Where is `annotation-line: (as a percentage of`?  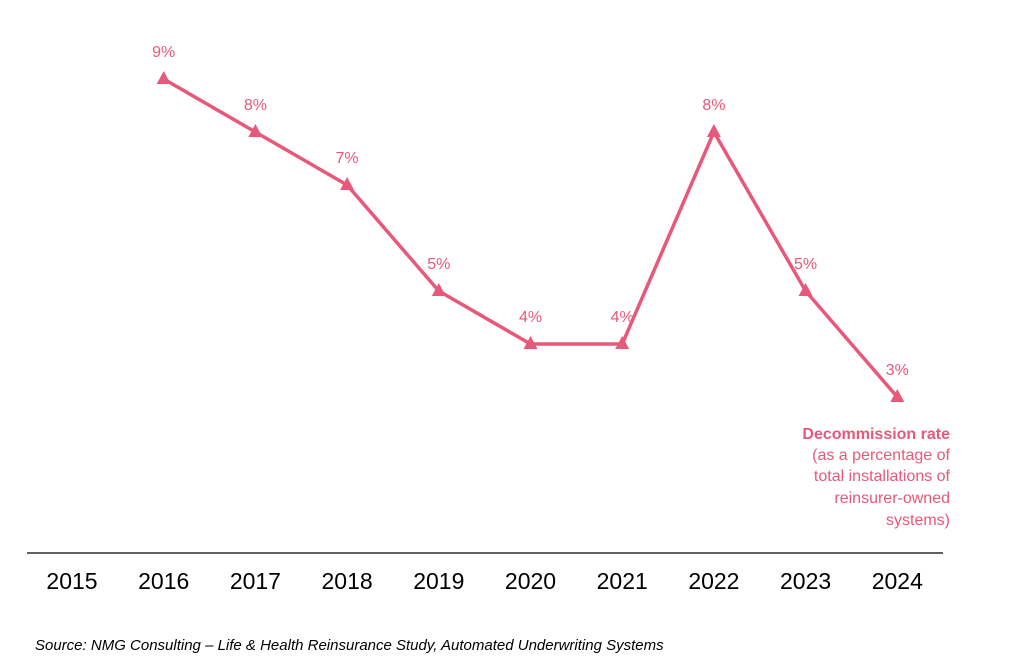 annotation-line: (as a percentage of is located at coordinates (881, 455).